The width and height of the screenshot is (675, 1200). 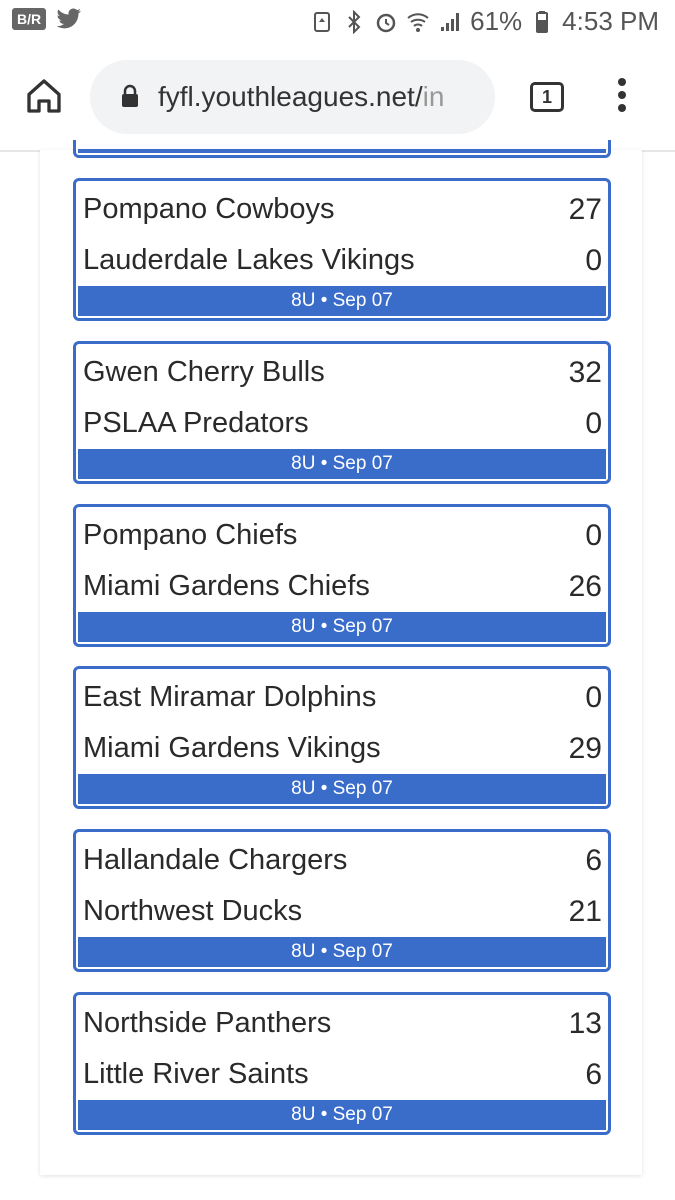 I want to click on lock-icon, so click(x=130, y=95).